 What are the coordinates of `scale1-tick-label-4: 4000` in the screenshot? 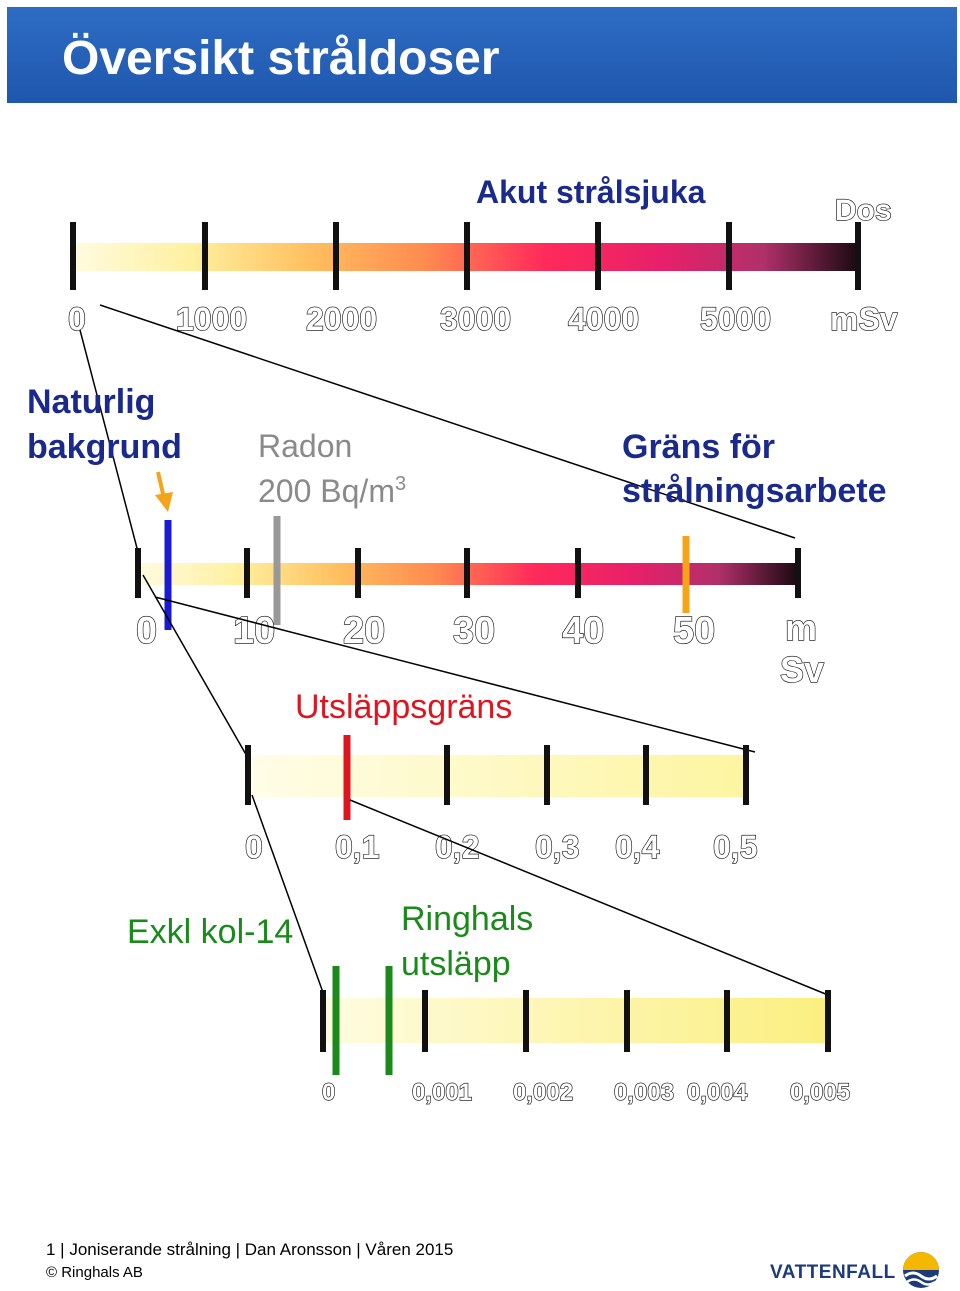 It's located at (603, 319).